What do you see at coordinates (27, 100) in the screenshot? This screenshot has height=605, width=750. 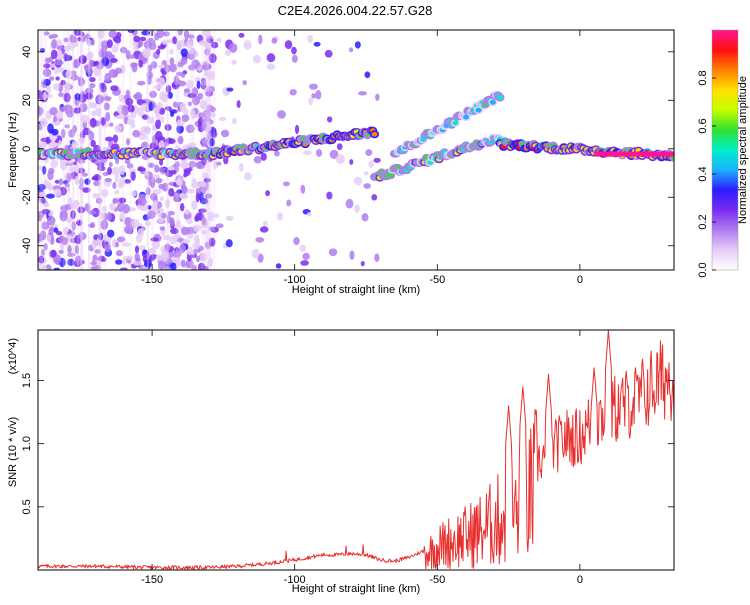 I see `y-tick-label: 20` at bounding box center [27, 100].